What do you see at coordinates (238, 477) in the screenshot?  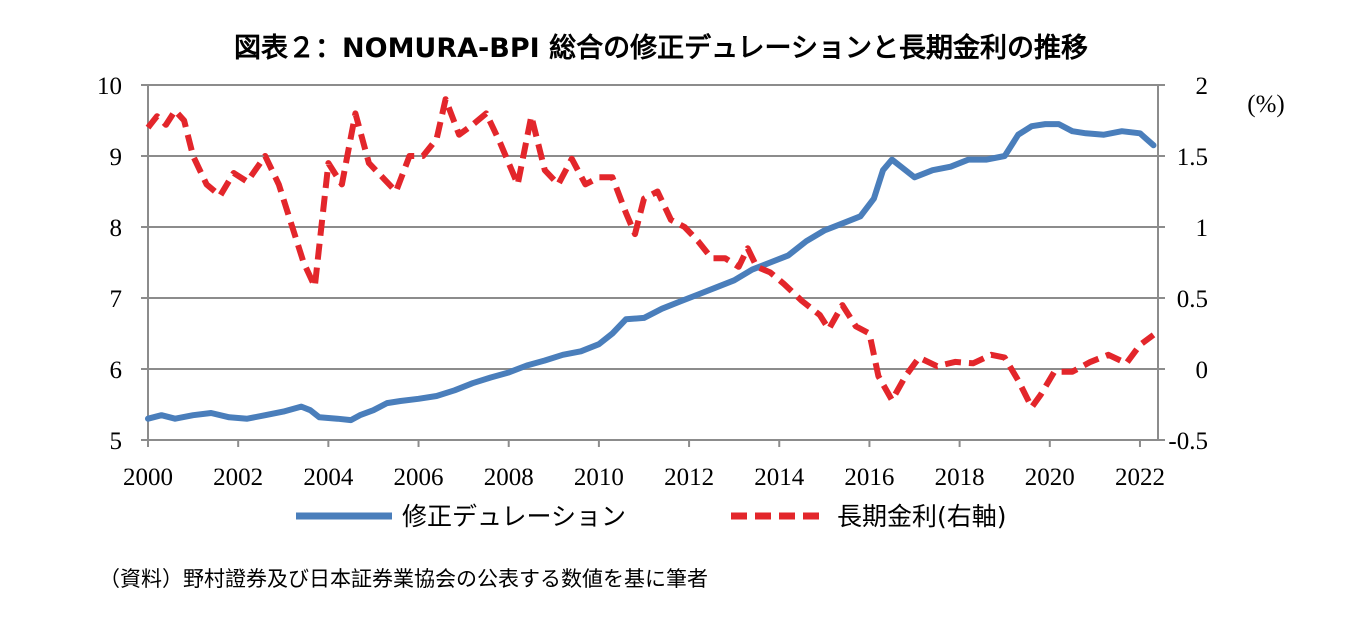 I see `x-tick-label-1: 2002` at bounding box center [238, 477].